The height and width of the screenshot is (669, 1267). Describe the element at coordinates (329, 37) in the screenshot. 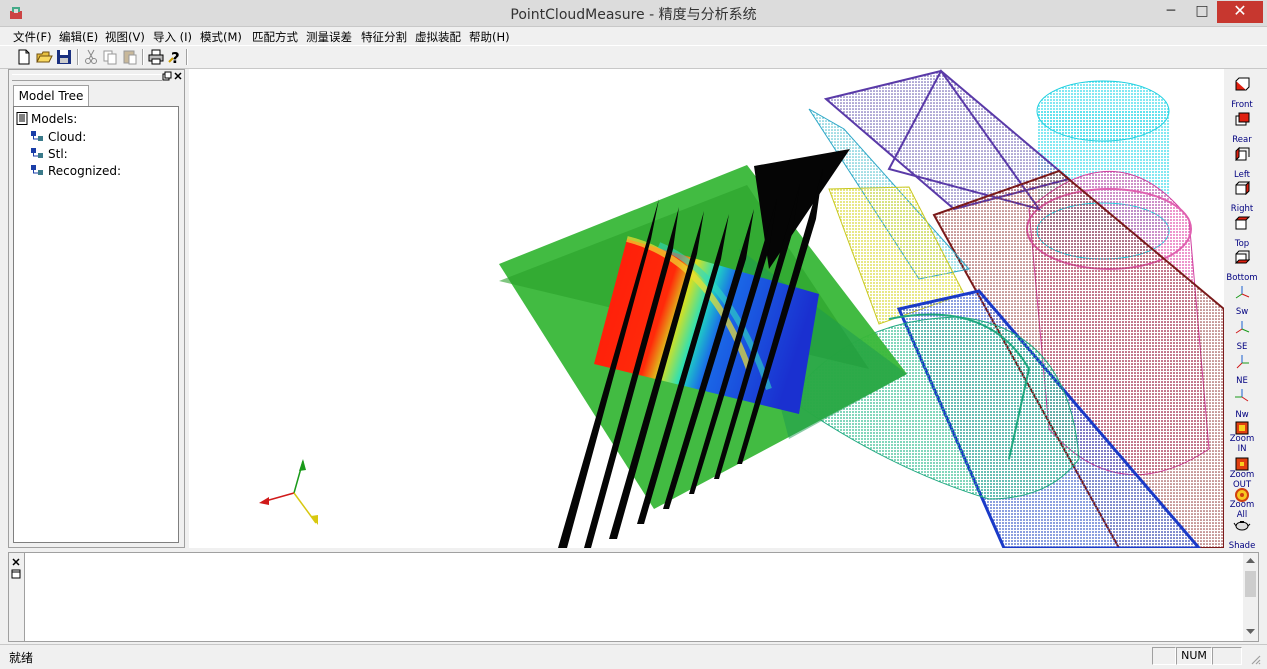

I see `menu-measure: 测量误差` at that location.